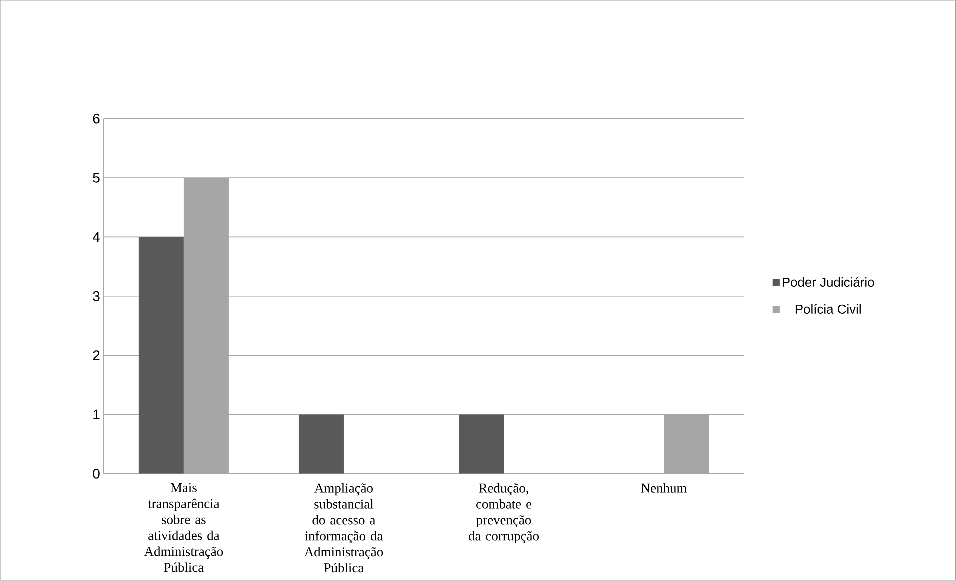 The width and height of the screenshot is (956, 581). I want to click on legend-label: Polícia Civil, so click(828, 309).